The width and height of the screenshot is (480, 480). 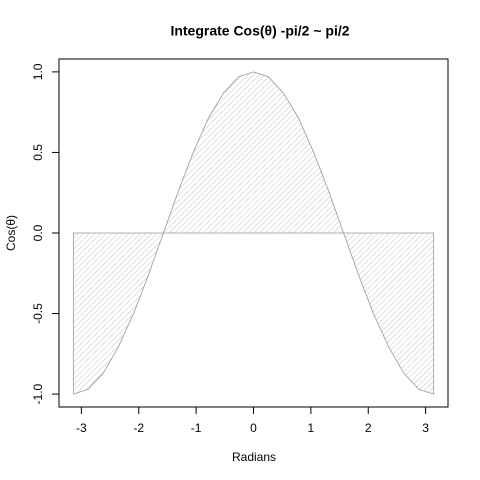 I want to click on y-tick-label: 0.0, so click(x=38, y=232).